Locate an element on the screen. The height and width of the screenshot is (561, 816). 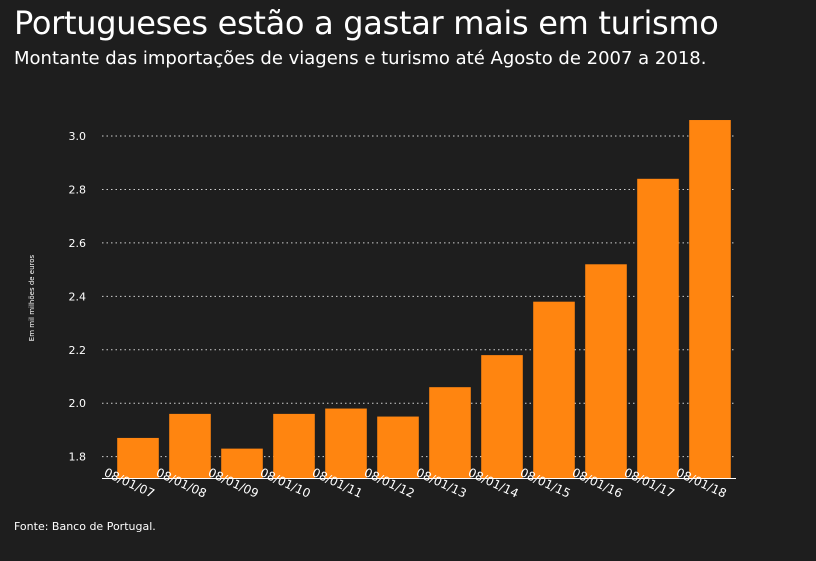
y-tick-label: 2.4 is located at coordinates (78, 296).